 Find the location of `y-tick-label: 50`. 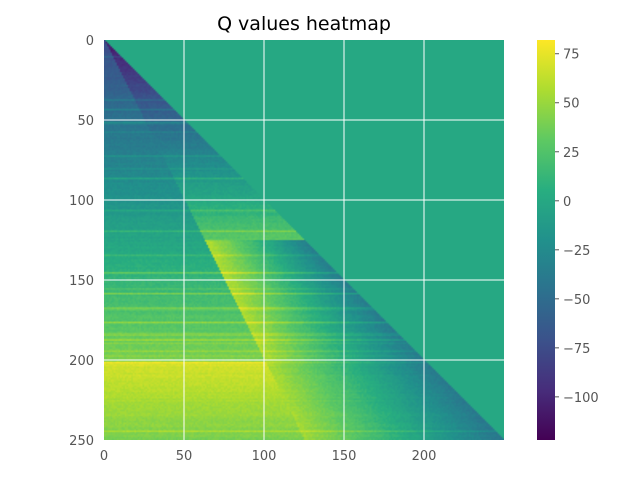

y-tick-label: 50 is located at coordinates (85, 121).